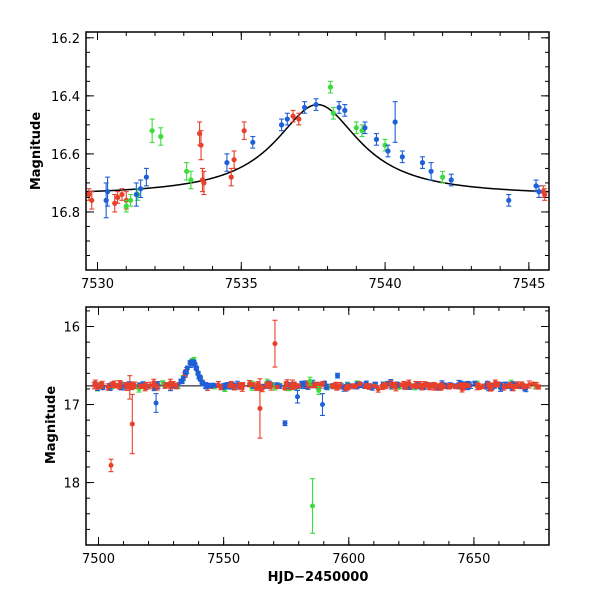  What do you see at coordinates (65, 155) in the screenshot?
I see `y-tick-label: 16.6` at bounding box center [65, 155].